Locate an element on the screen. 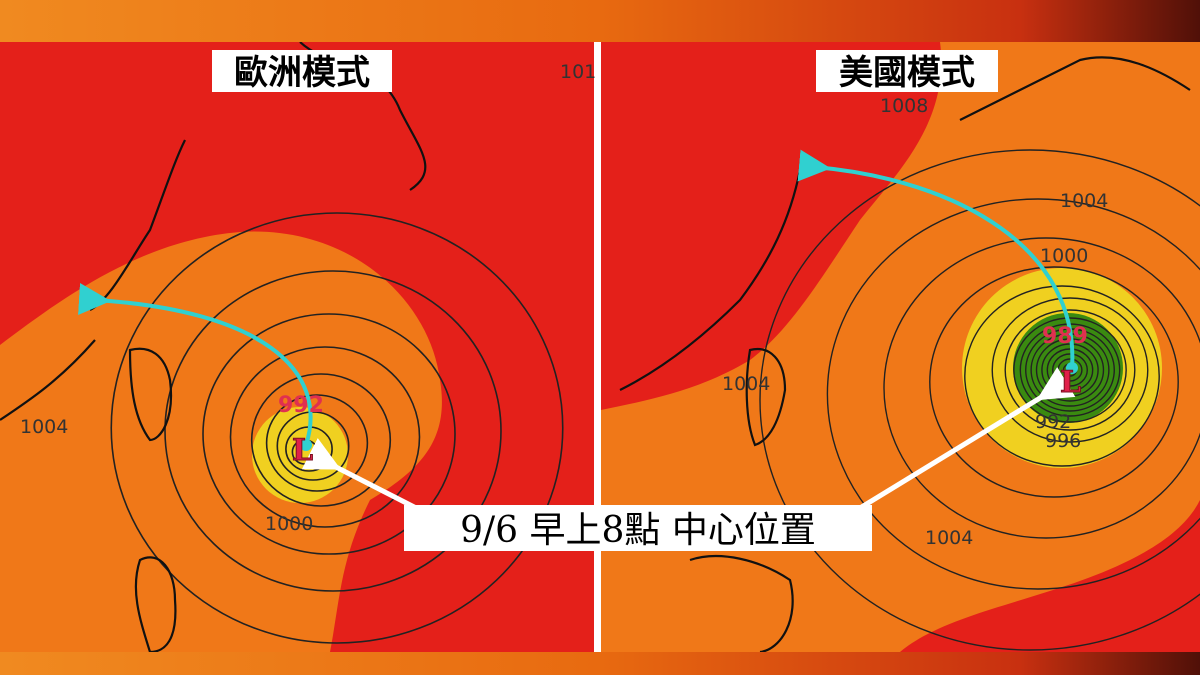 This screenshot has height=675, width=1200. isobar-label: 1008 is located at coordinates (904, 106).